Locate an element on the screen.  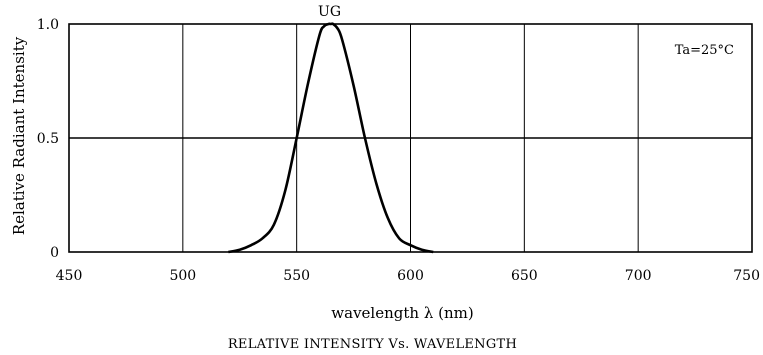
series-label-ug: UG is located at coordinates (329, 12).